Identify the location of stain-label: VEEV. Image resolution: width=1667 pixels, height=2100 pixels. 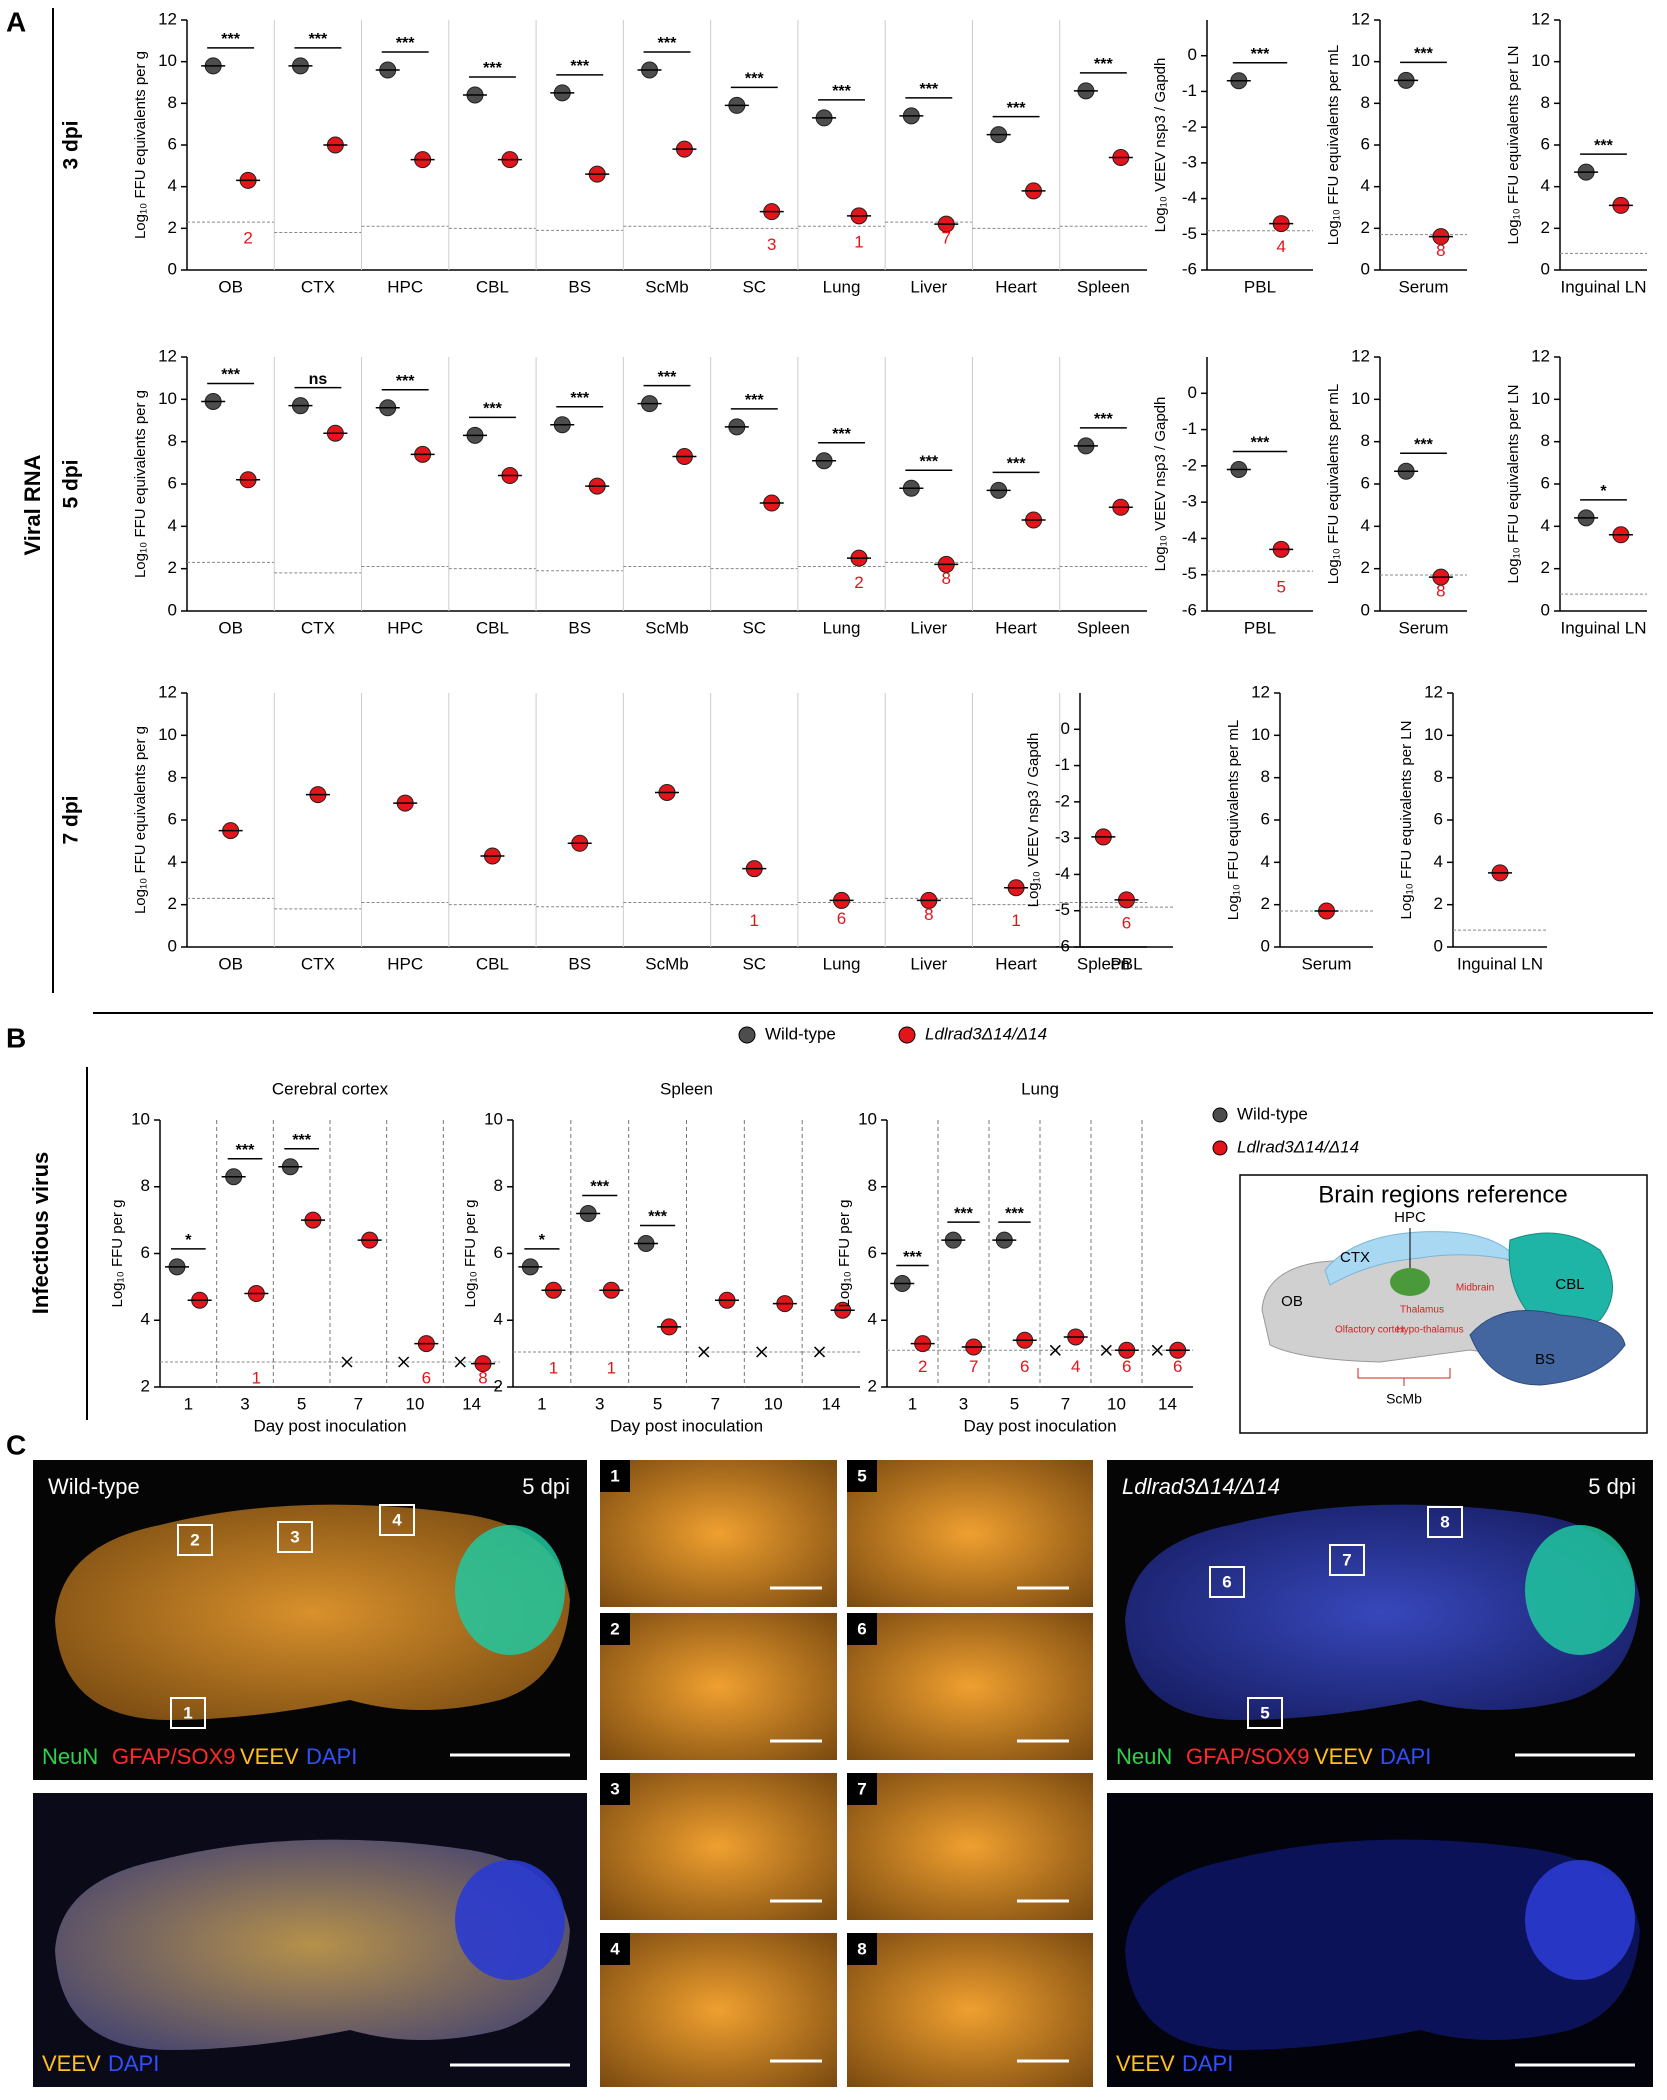
(1145, 2063).